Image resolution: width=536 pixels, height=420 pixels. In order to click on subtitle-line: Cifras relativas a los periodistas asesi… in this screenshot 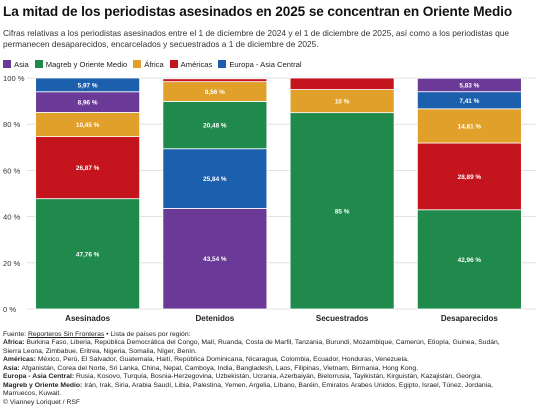, I will do `click(256, 33)`.